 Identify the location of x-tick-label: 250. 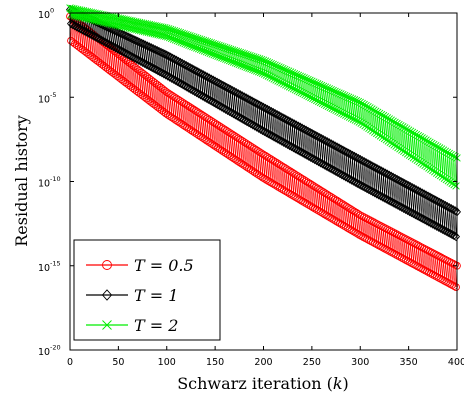
(312, 362).